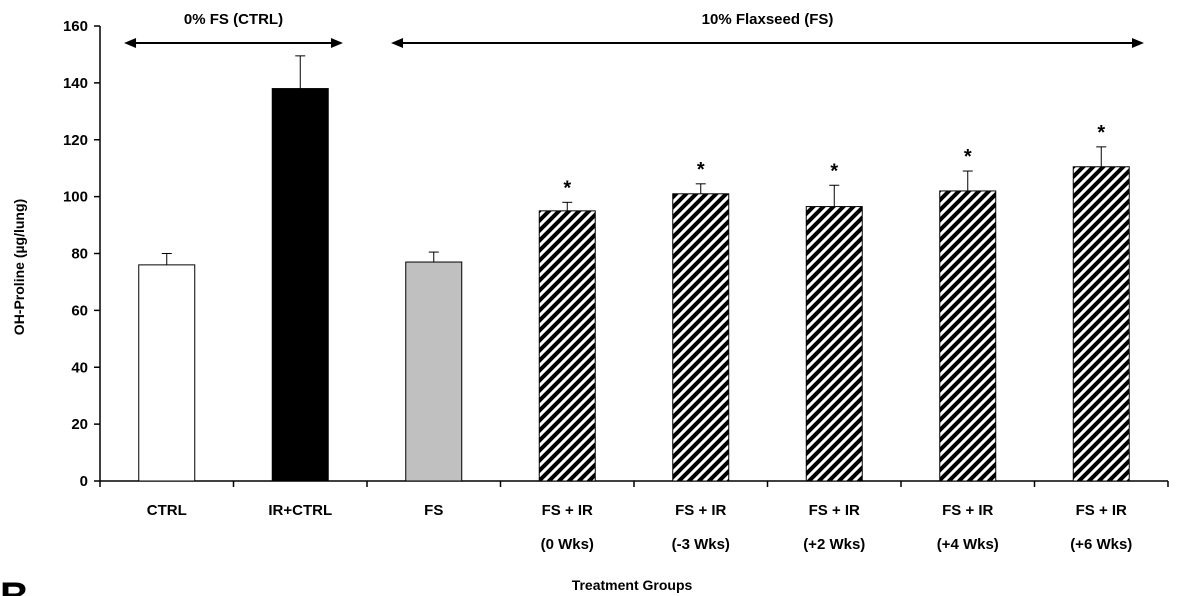  I want to click on y-tick-label: 40, so click(79, 367).